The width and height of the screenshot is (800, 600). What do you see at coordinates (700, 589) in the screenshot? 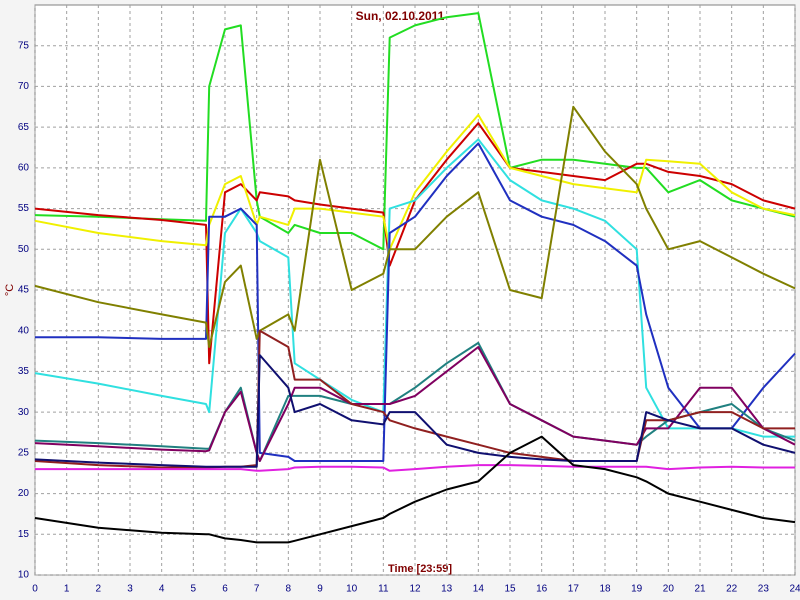
I see `x-tick-label: 21` at bounding box center [700, 589].